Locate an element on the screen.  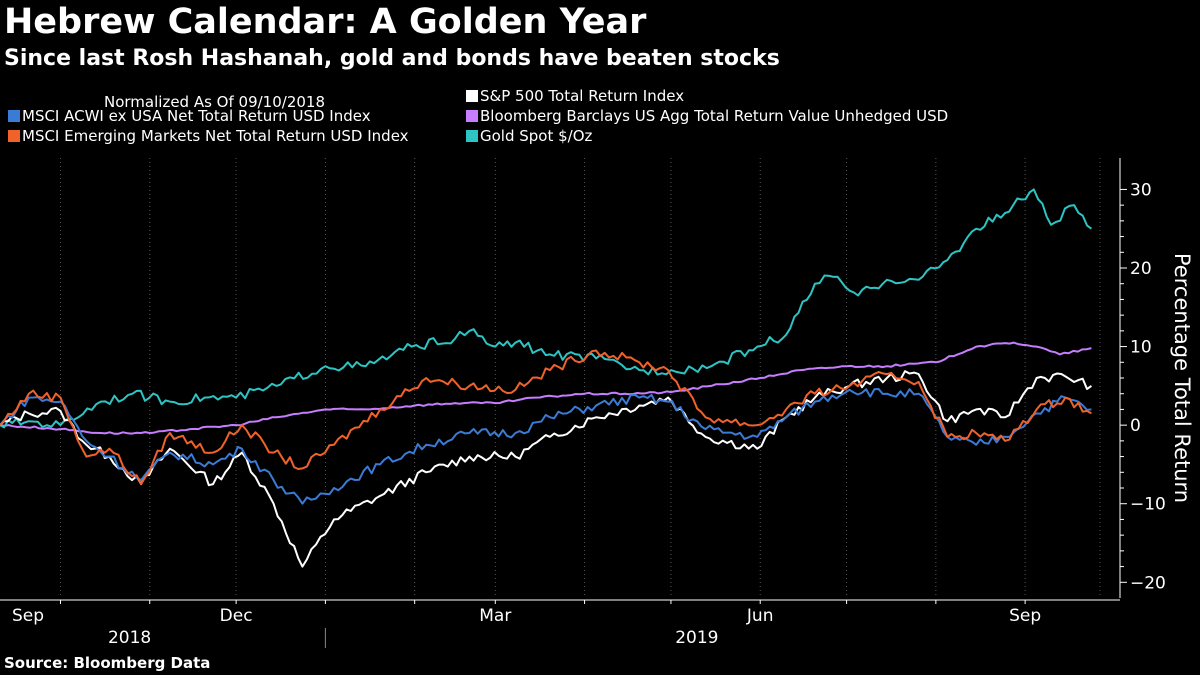
x-year-label: 2019 is located at coordinates (696, 638).